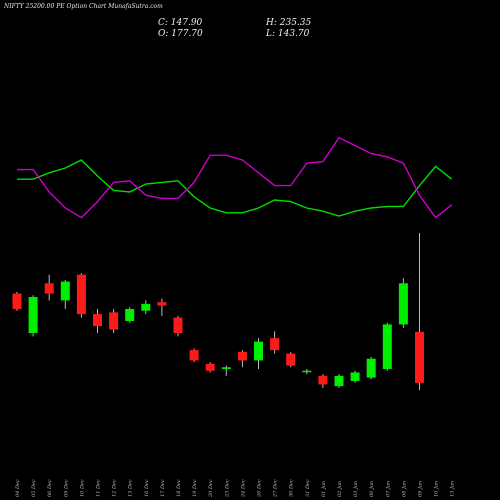 The width and height of the screenshot is (500, 500). I want to click on low-value: L: 143.70, so click(288, 34).